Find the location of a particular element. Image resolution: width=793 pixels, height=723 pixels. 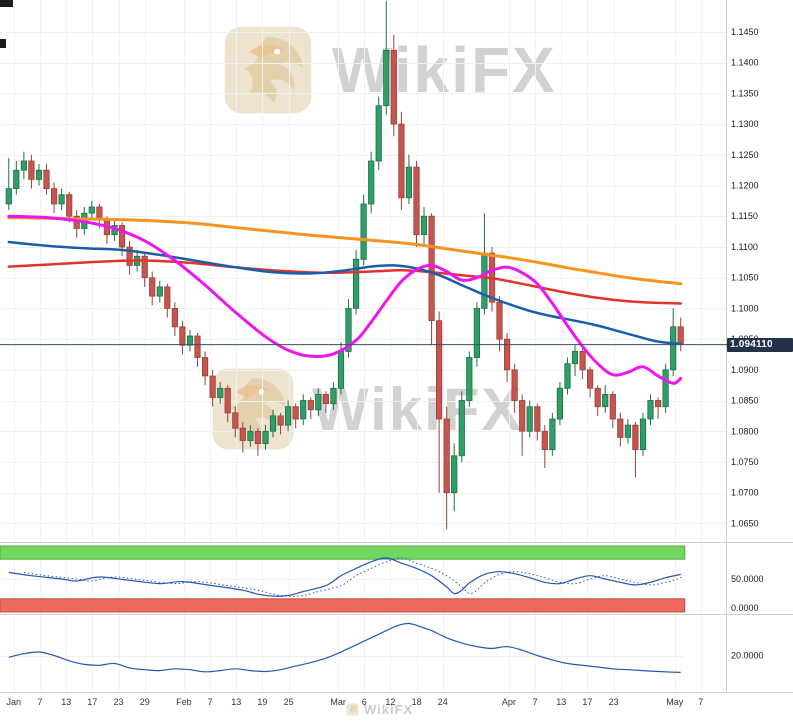

svg-text: 1.1050 is located at coordinates (745, 278).